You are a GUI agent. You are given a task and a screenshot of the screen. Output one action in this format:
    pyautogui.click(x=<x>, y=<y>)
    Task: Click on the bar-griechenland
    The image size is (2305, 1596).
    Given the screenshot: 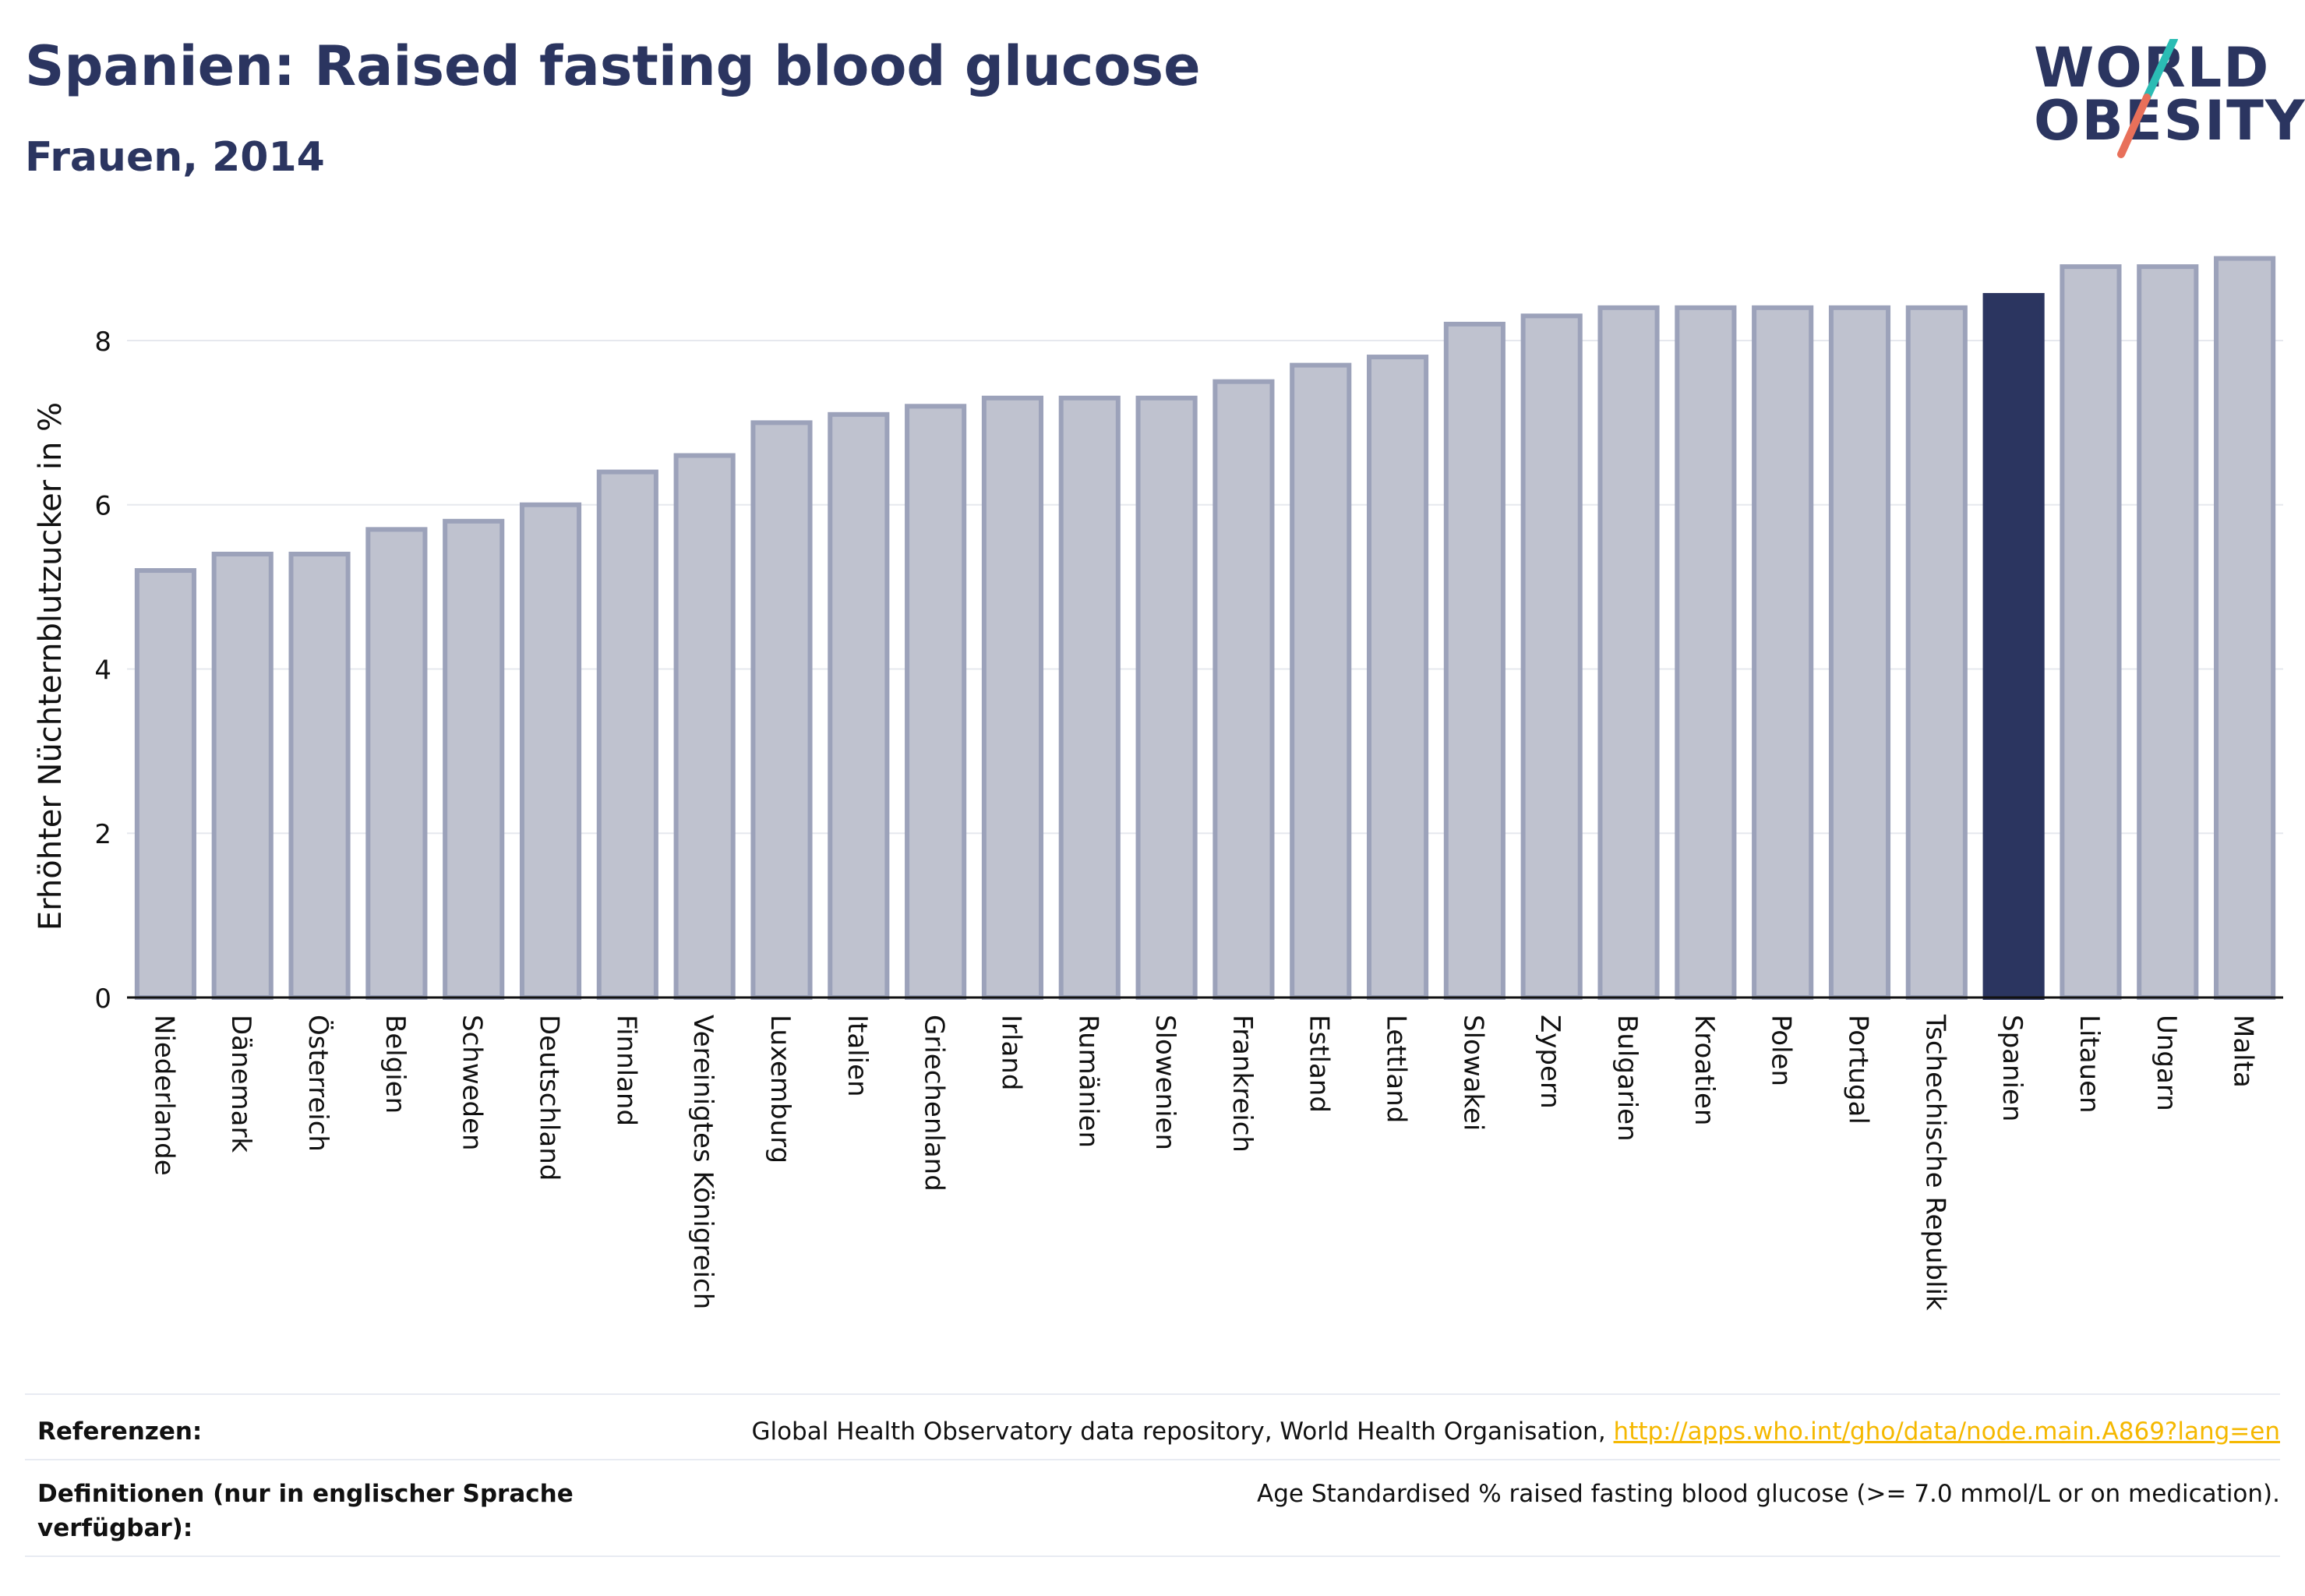 What is the action you would take?
    pyautogui.click(x=936, y=702)
    